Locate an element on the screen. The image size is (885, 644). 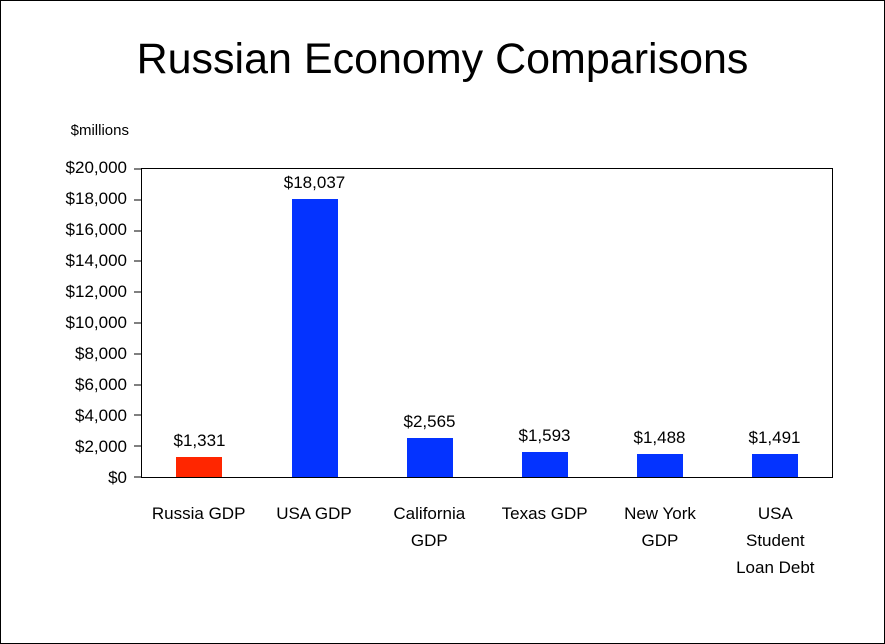
y-tick-label: $12,000 is located at coordinates (96, 291).